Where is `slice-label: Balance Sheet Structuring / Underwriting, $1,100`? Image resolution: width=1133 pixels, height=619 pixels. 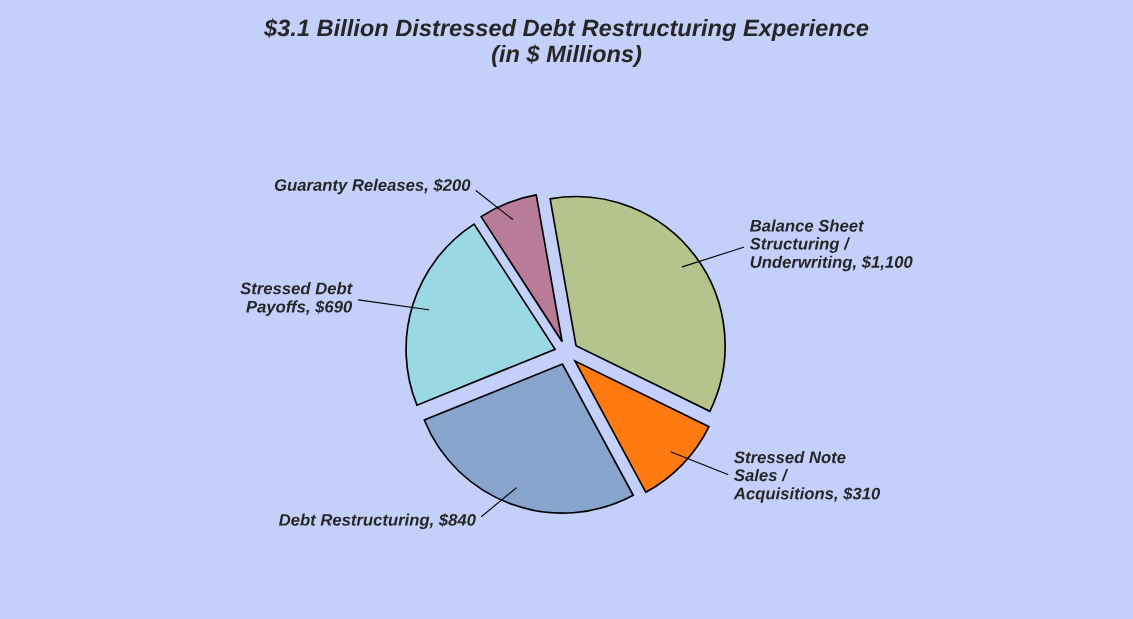
slice-label: Balance Sheet Structuring / Underwriting, $1,100 is located at coordinates (831, 245).